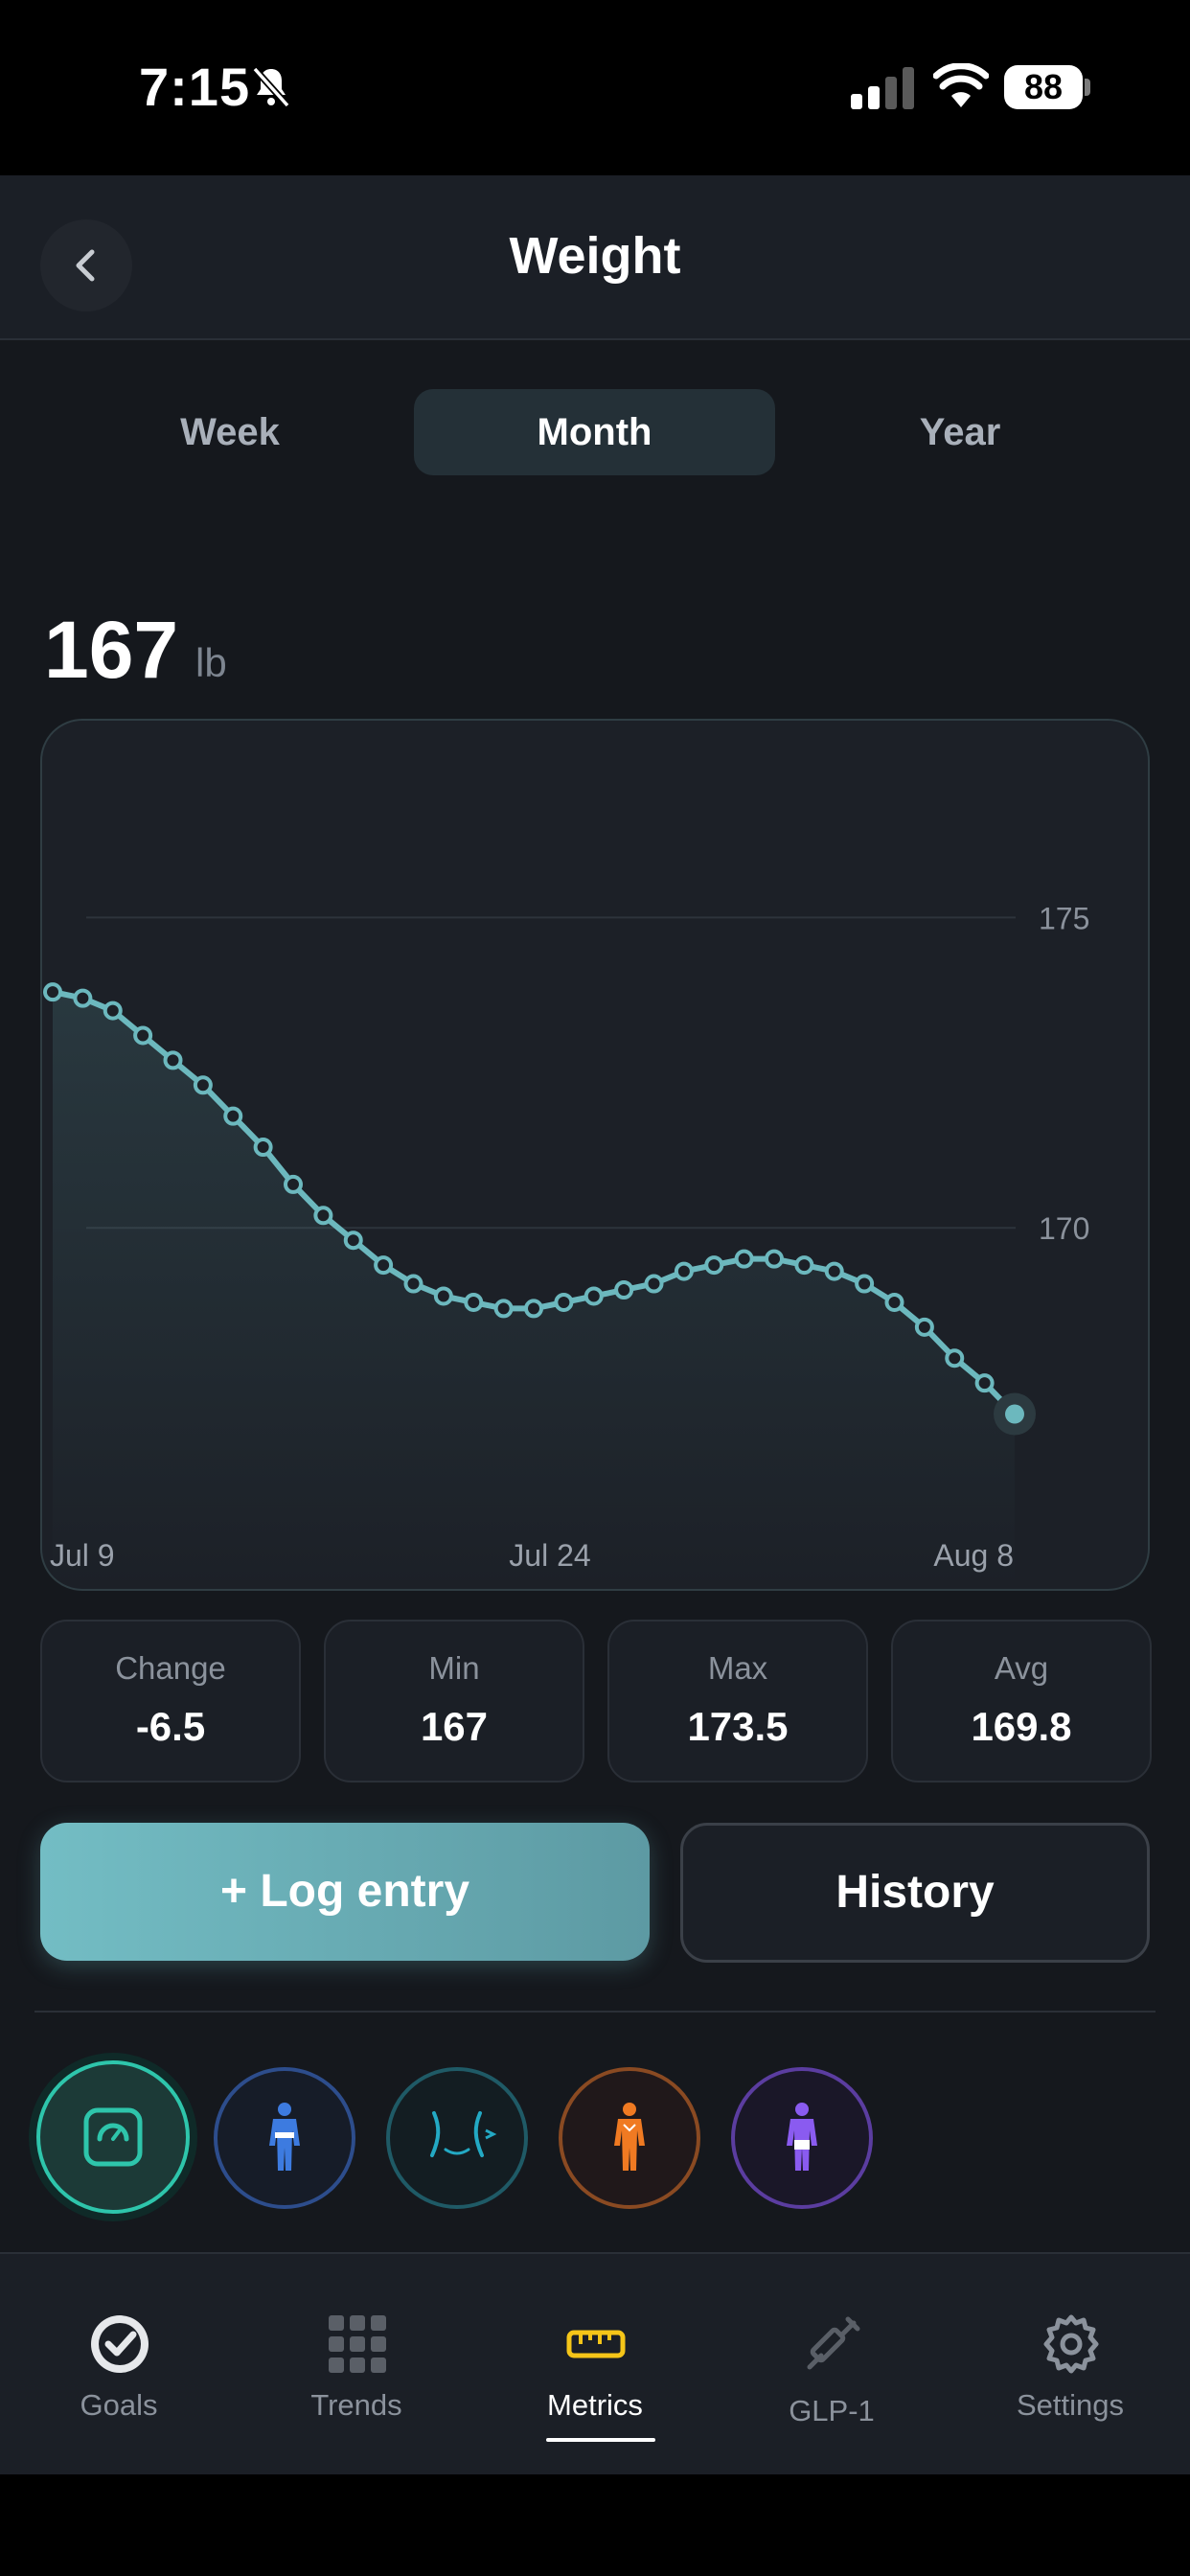  What do you see at coordinates (358, 2344) in the screenshot?
I see `trends-grid-icon` at bounding box center [358, 2344].